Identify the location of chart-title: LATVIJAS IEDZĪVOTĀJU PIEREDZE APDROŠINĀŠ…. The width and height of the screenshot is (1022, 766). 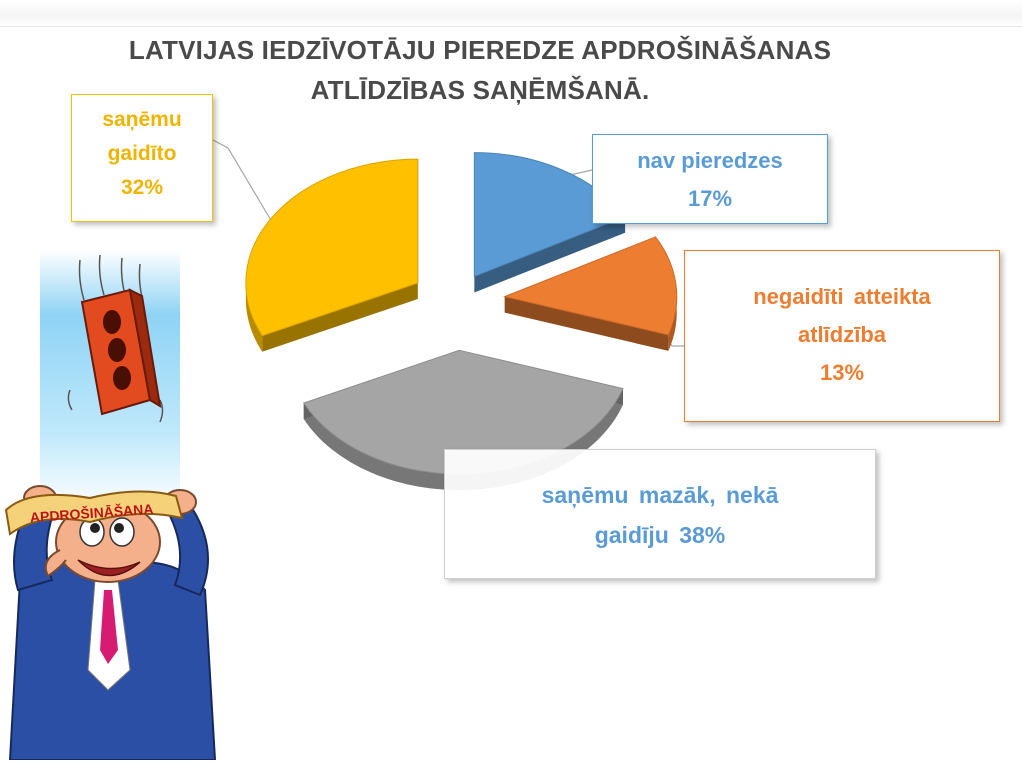
(480, 70).